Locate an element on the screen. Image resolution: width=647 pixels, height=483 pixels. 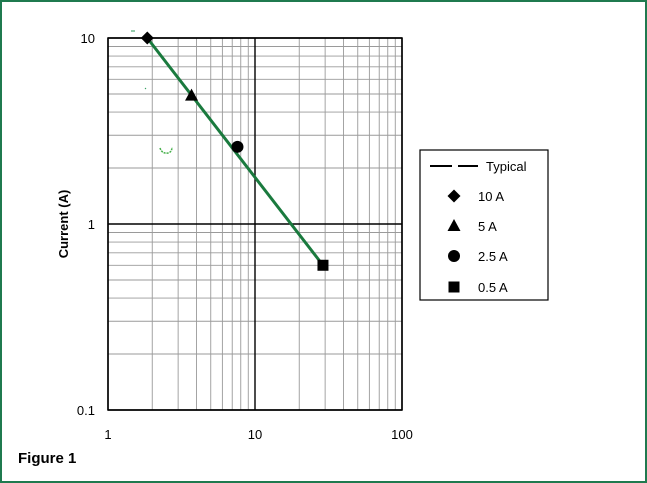
data-point-diamond is located at coordinates (147, 38).